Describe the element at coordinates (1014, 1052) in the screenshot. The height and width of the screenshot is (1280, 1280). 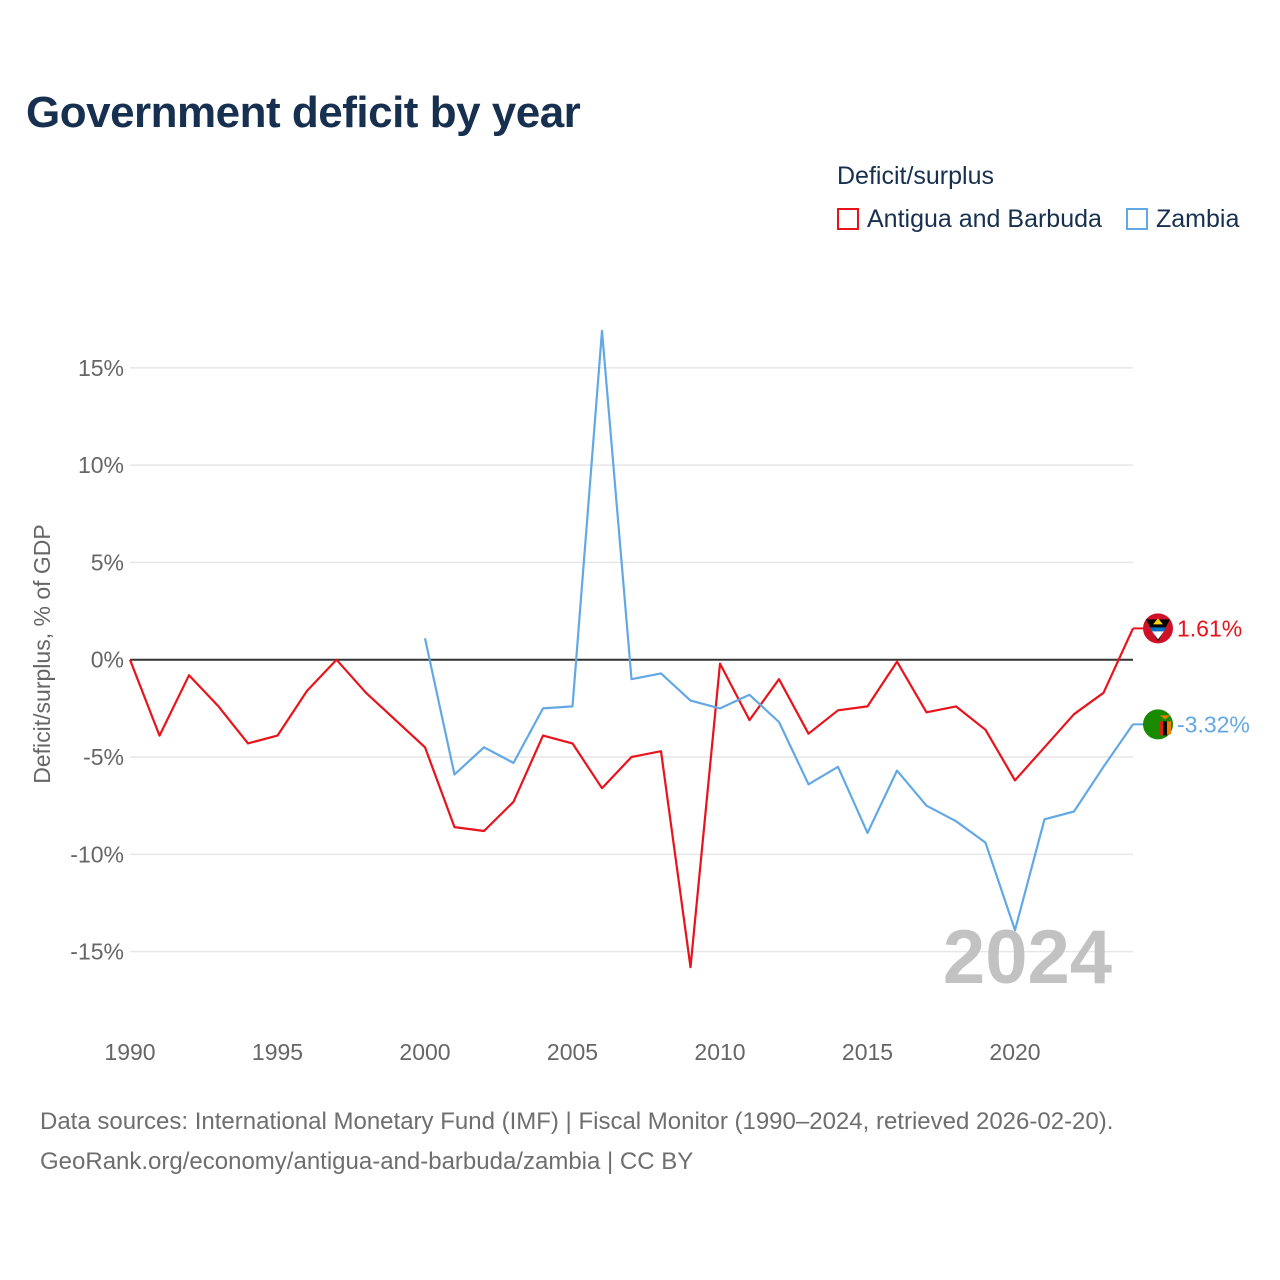
I see `x-tick-label: 2020` at that location.